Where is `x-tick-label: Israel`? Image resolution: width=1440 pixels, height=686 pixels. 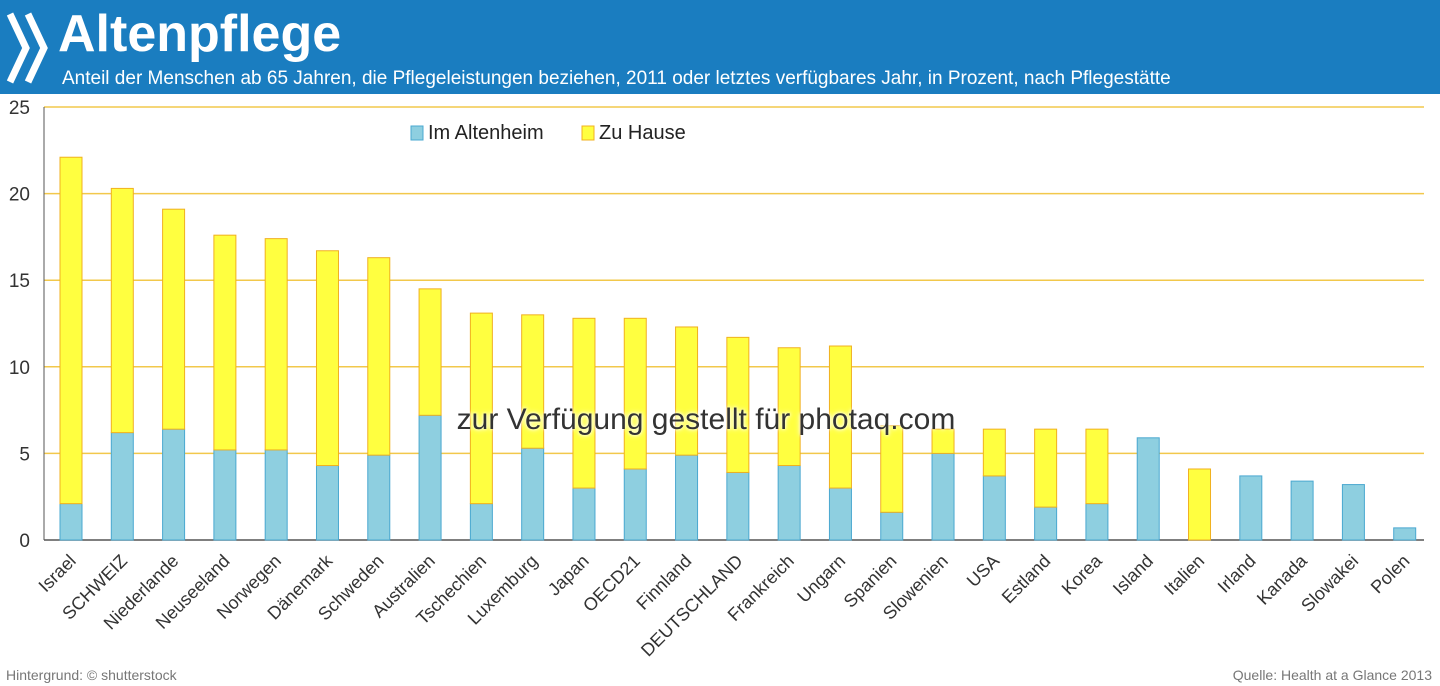 x-tick-label: Israel is located at coordinates (57, 573).